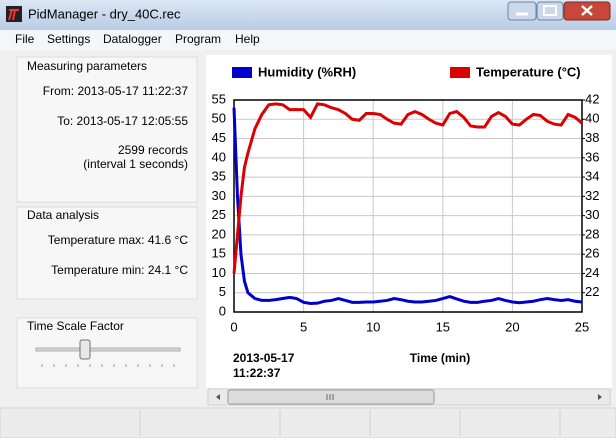  What do you see at coordinates (512, 326) in the screenshot?
I see `x-tick-label: 20` at bounding box center [512, 326].